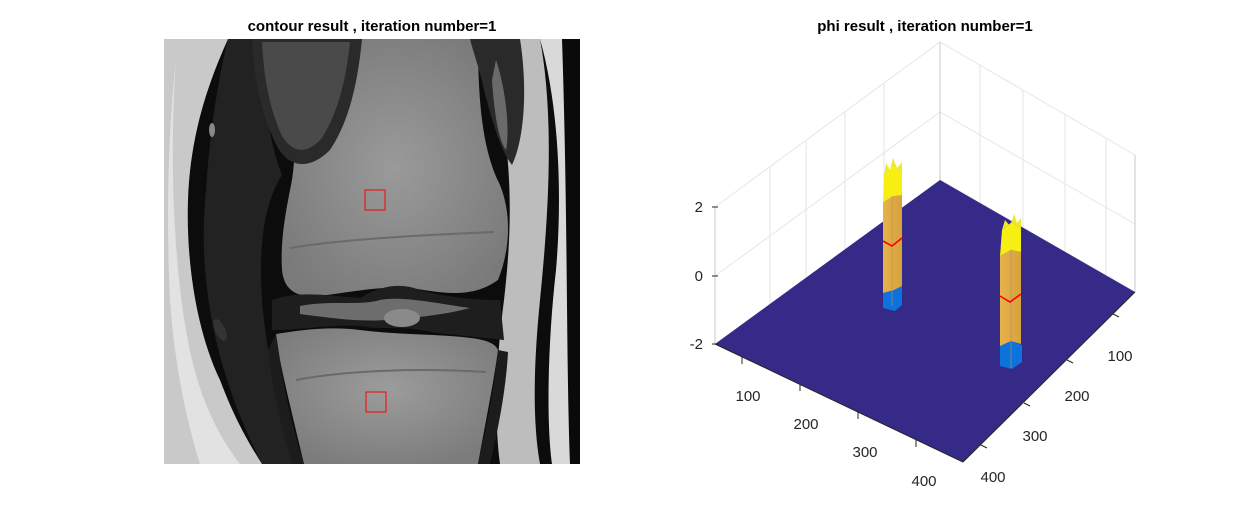 Image resolution: width=1253 pixels, height=521 pixels. Describe the element at coordinates (376, 402) in the screenshot. I see `contour-square-lower` at that location.